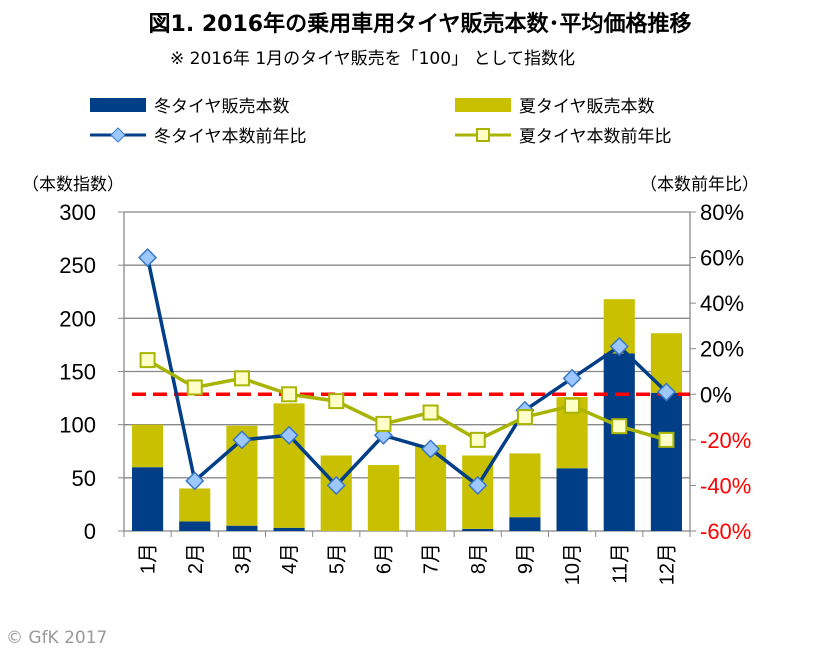 Image resolution: width=840 pixels, height=662 pixels. What do you see at coordinates (722, 212) in the screenshot?
I see `right-tick-label: 80%` at bounding box center [722, 212].